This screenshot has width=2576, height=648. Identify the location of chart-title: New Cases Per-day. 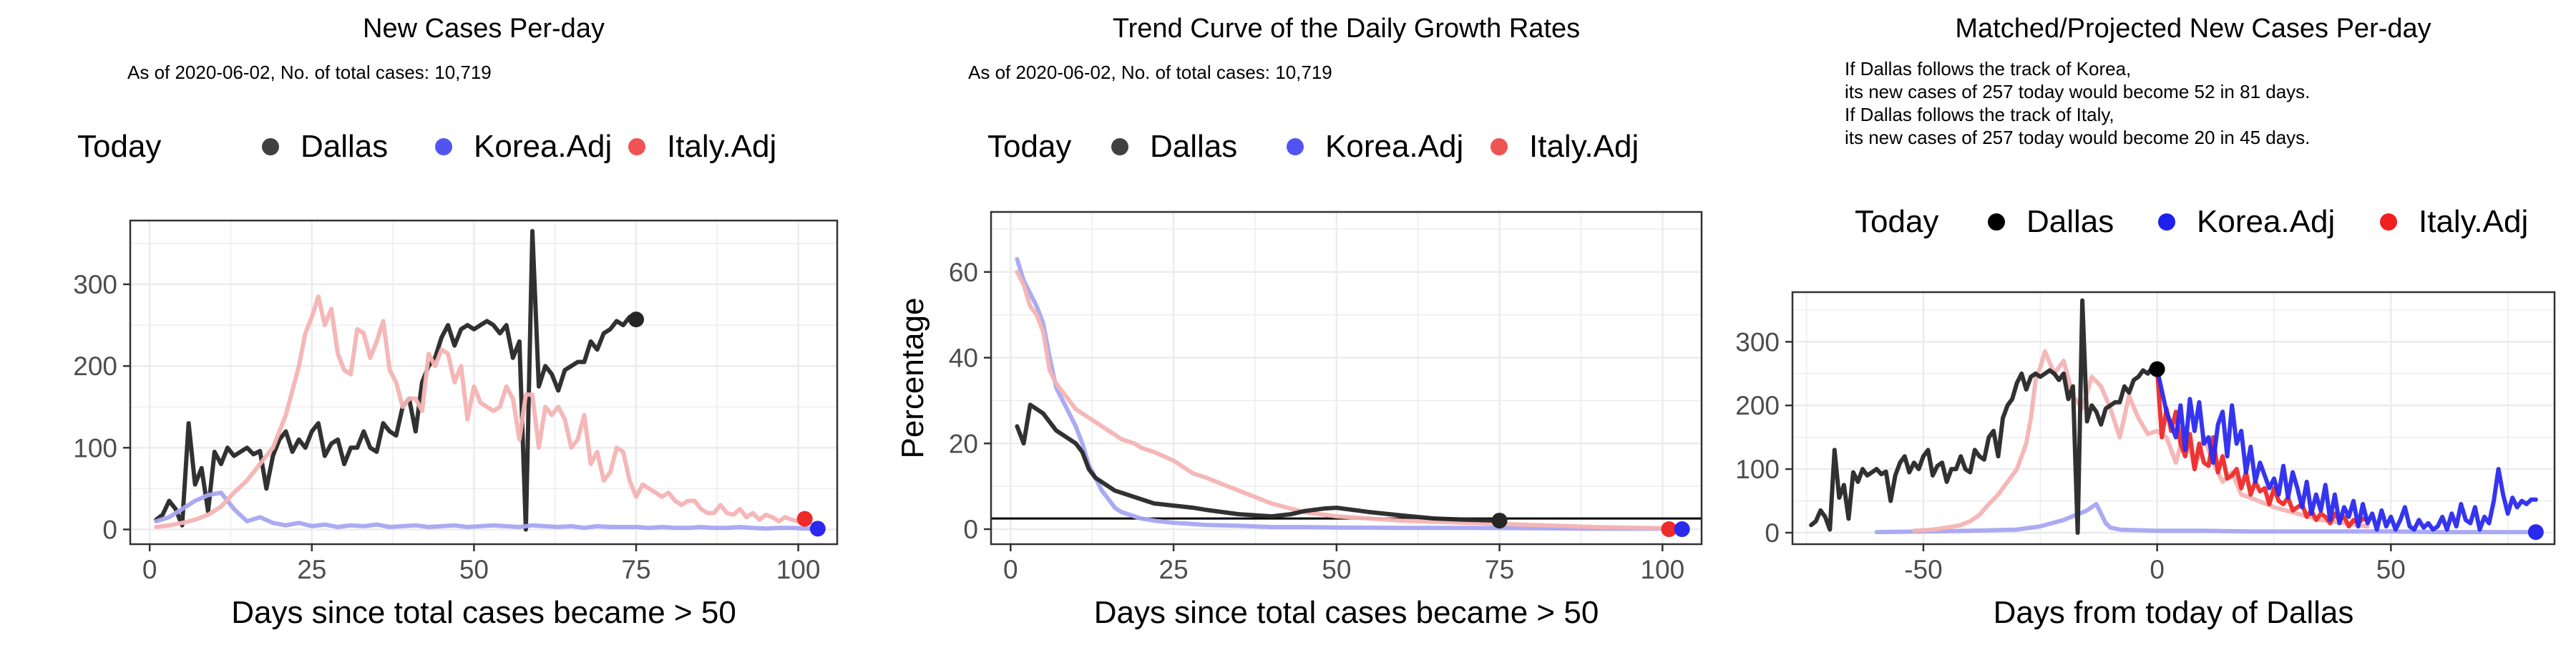
(484, 29).